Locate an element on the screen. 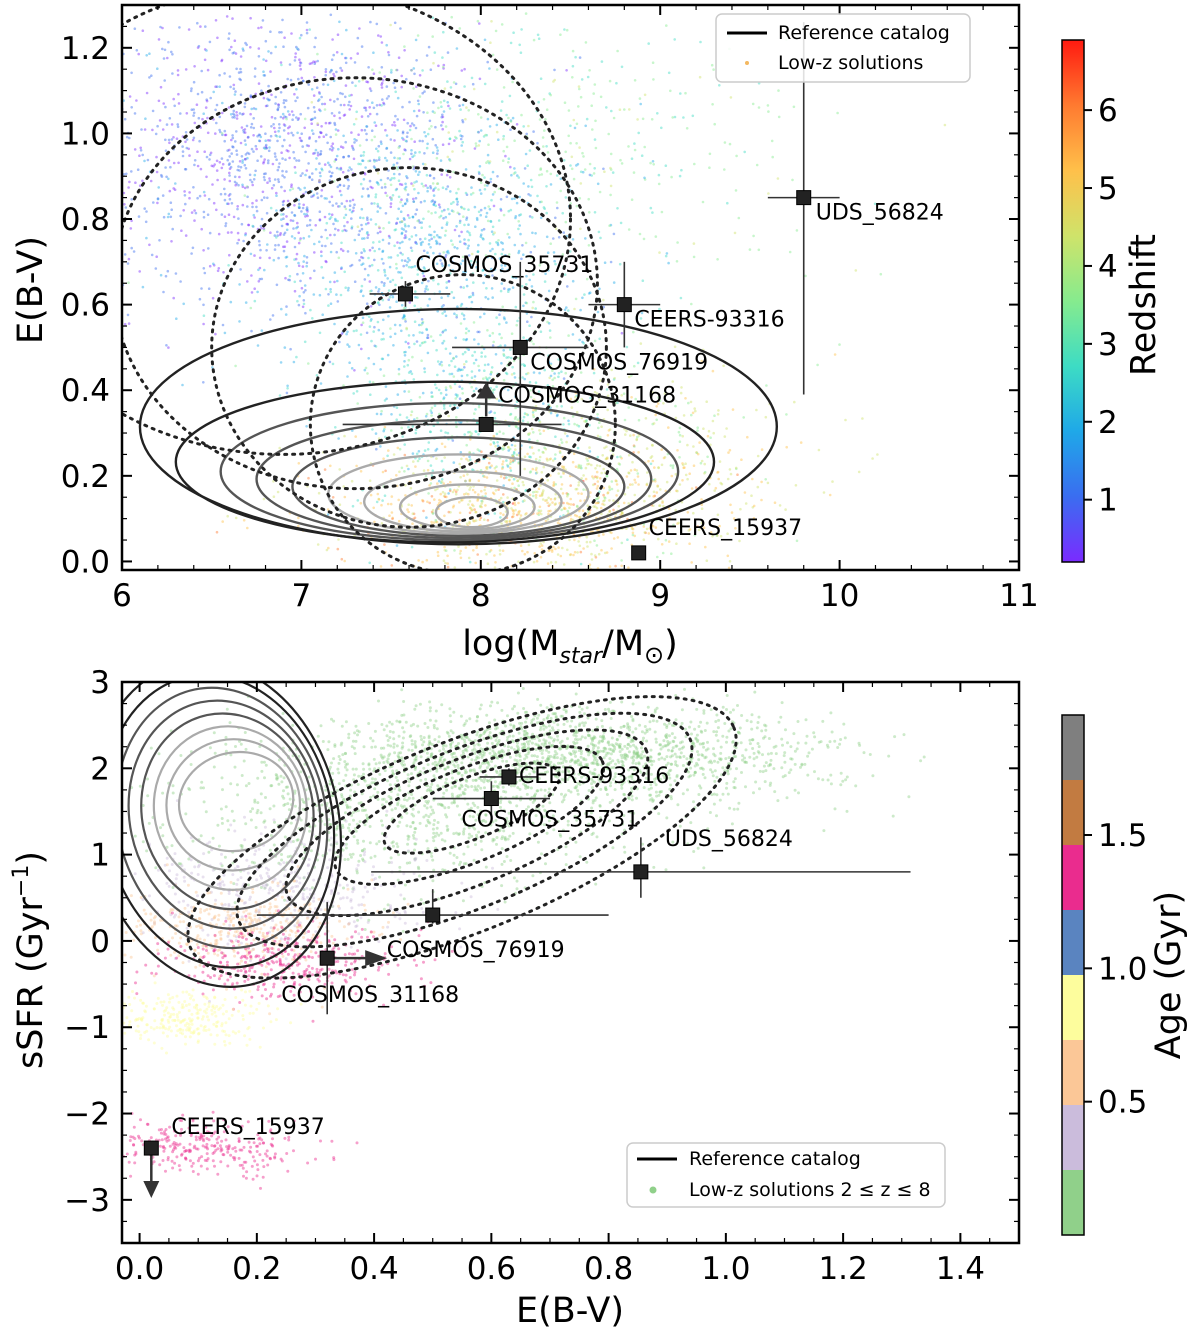 The image size is (1200, 1335). top-y-tick-label: 0.0 is located at coordinates (85, 562).